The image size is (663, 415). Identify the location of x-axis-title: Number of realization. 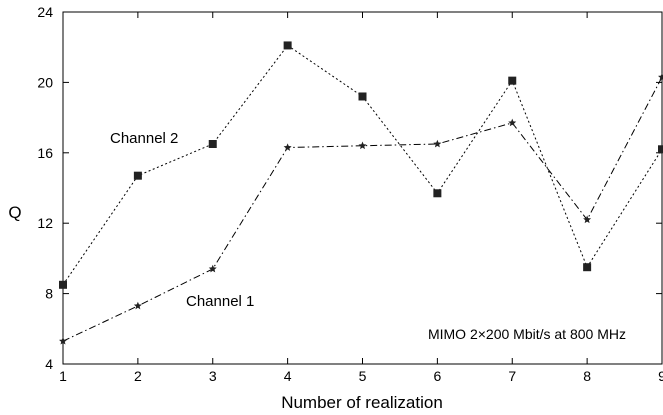
(362, 402).